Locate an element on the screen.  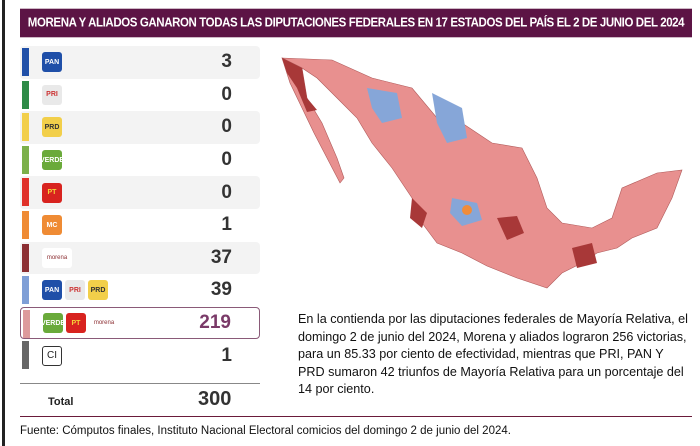
footer-divider is located at coordinates (356, 416).